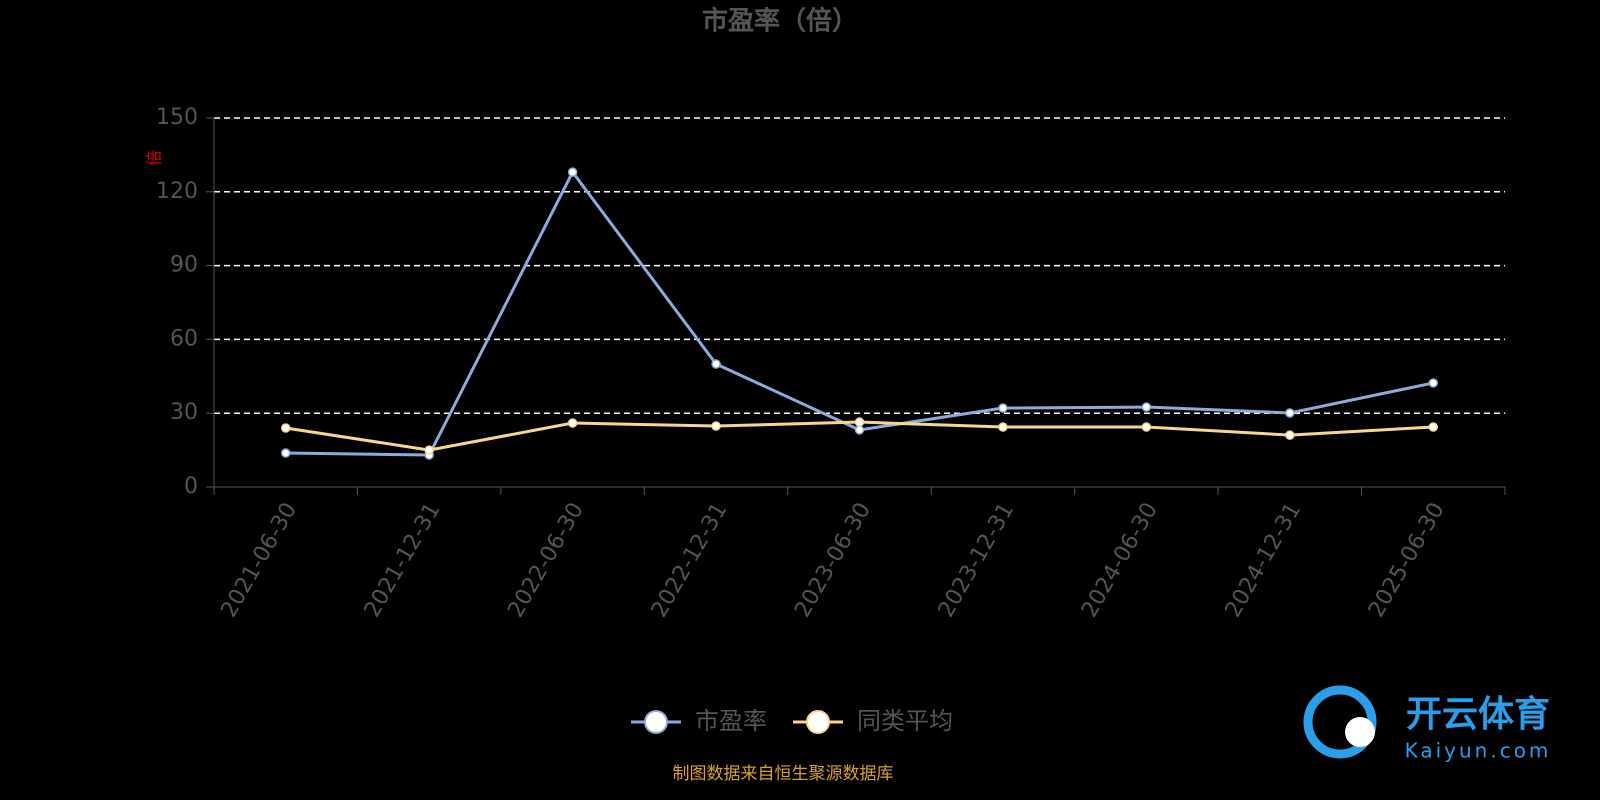  I want to click on y-tick-label: 120, so click(177, 191).